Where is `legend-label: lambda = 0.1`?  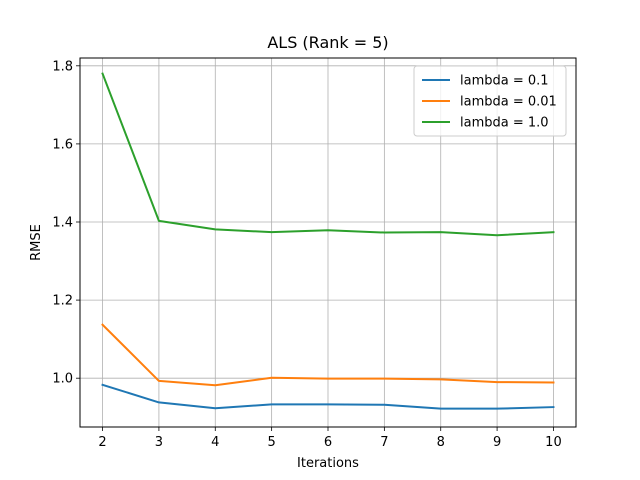
legend-label: lambda = 0.1 is located at coordinates (504, 81).